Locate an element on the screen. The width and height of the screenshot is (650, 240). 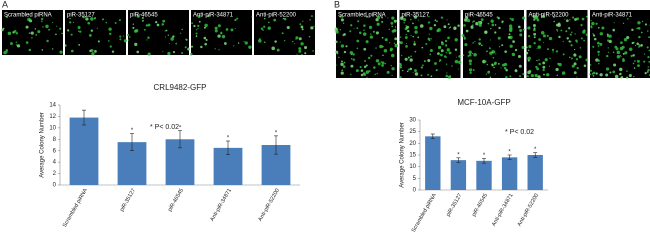
bar is located at coordinates (484, 175).